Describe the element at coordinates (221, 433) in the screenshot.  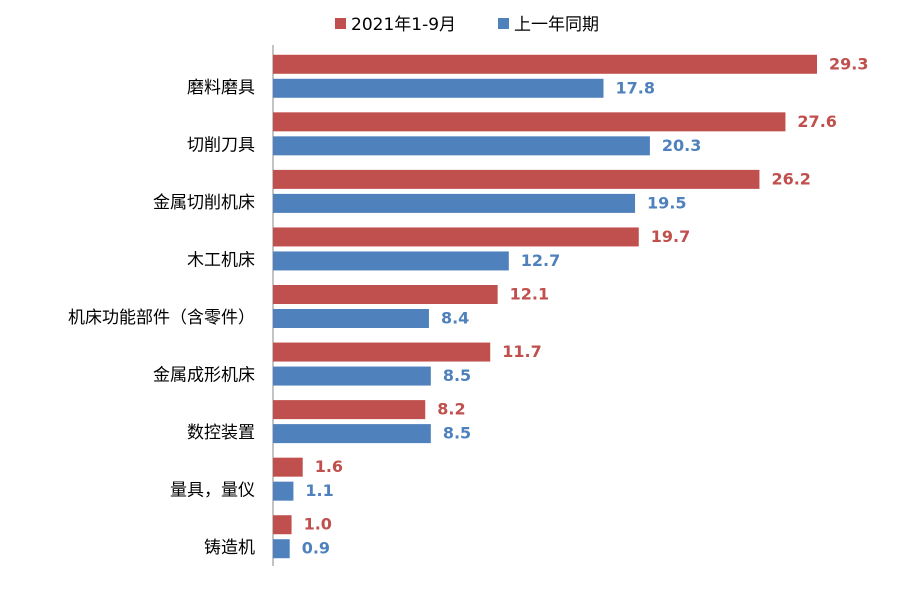
I see `y-tick-label: 数控装置` at that location.